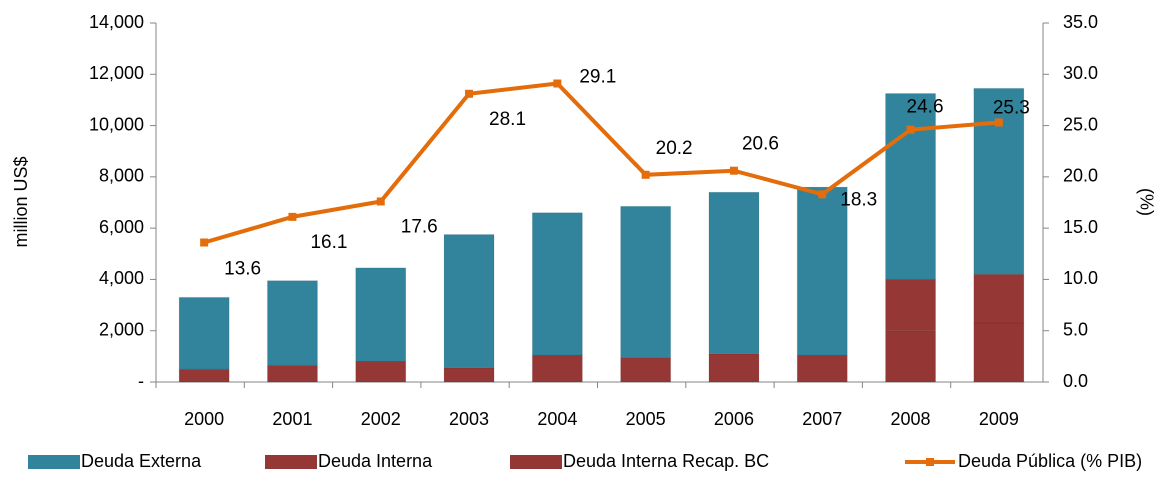 The width and height of the screenshot is (1163, 500). What do you see at coordinates (419, 226) in the screenshot?
I see `data-label: 17.6` at bounding box center [419, 226].